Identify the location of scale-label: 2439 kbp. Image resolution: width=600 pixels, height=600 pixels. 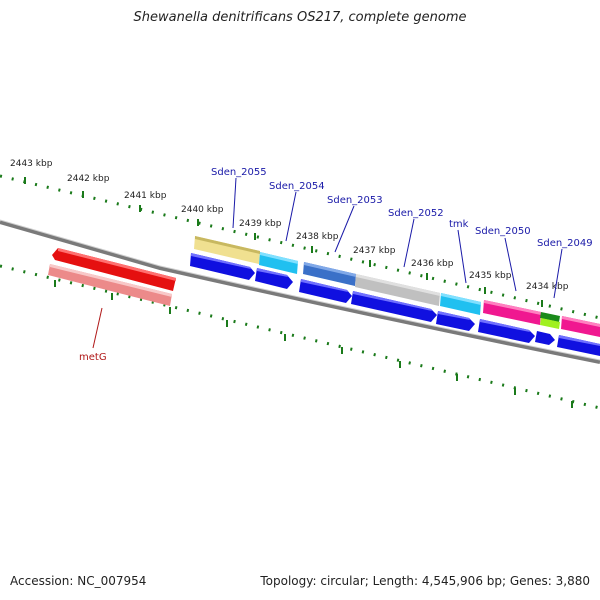
(260, 224).